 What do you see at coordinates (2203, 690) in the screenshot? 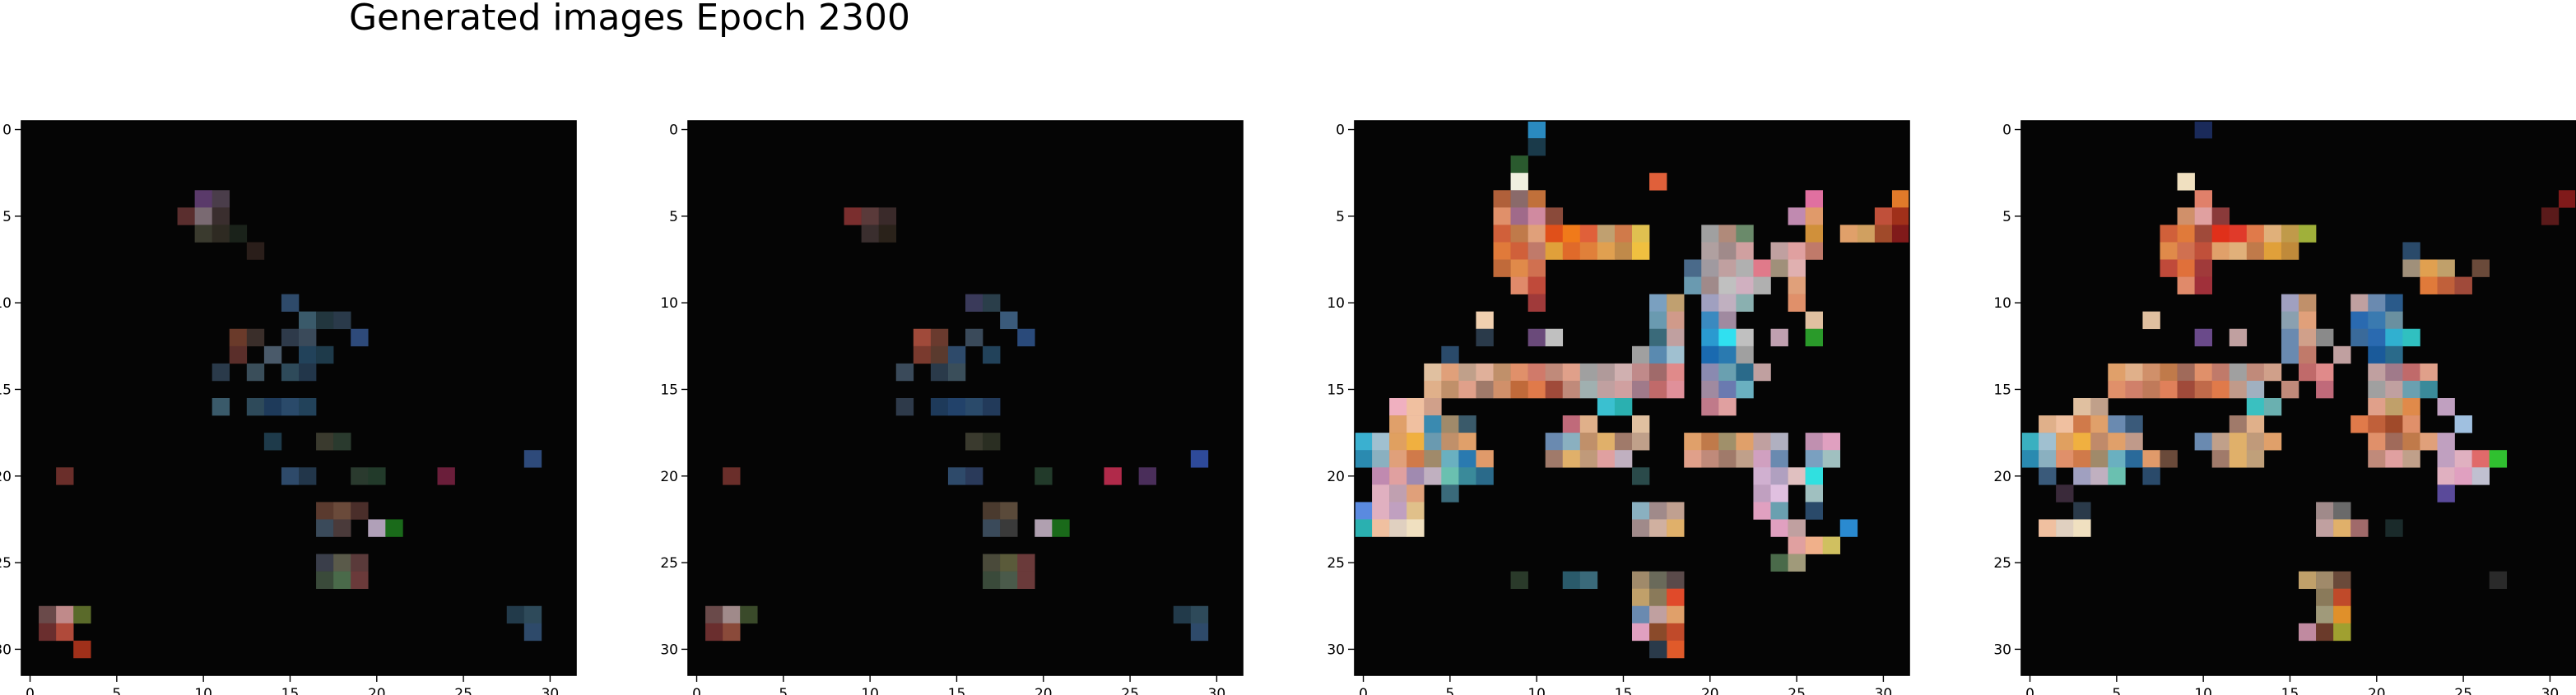
I see `x-tick-label: 10` at bounding box center [2203, 690].